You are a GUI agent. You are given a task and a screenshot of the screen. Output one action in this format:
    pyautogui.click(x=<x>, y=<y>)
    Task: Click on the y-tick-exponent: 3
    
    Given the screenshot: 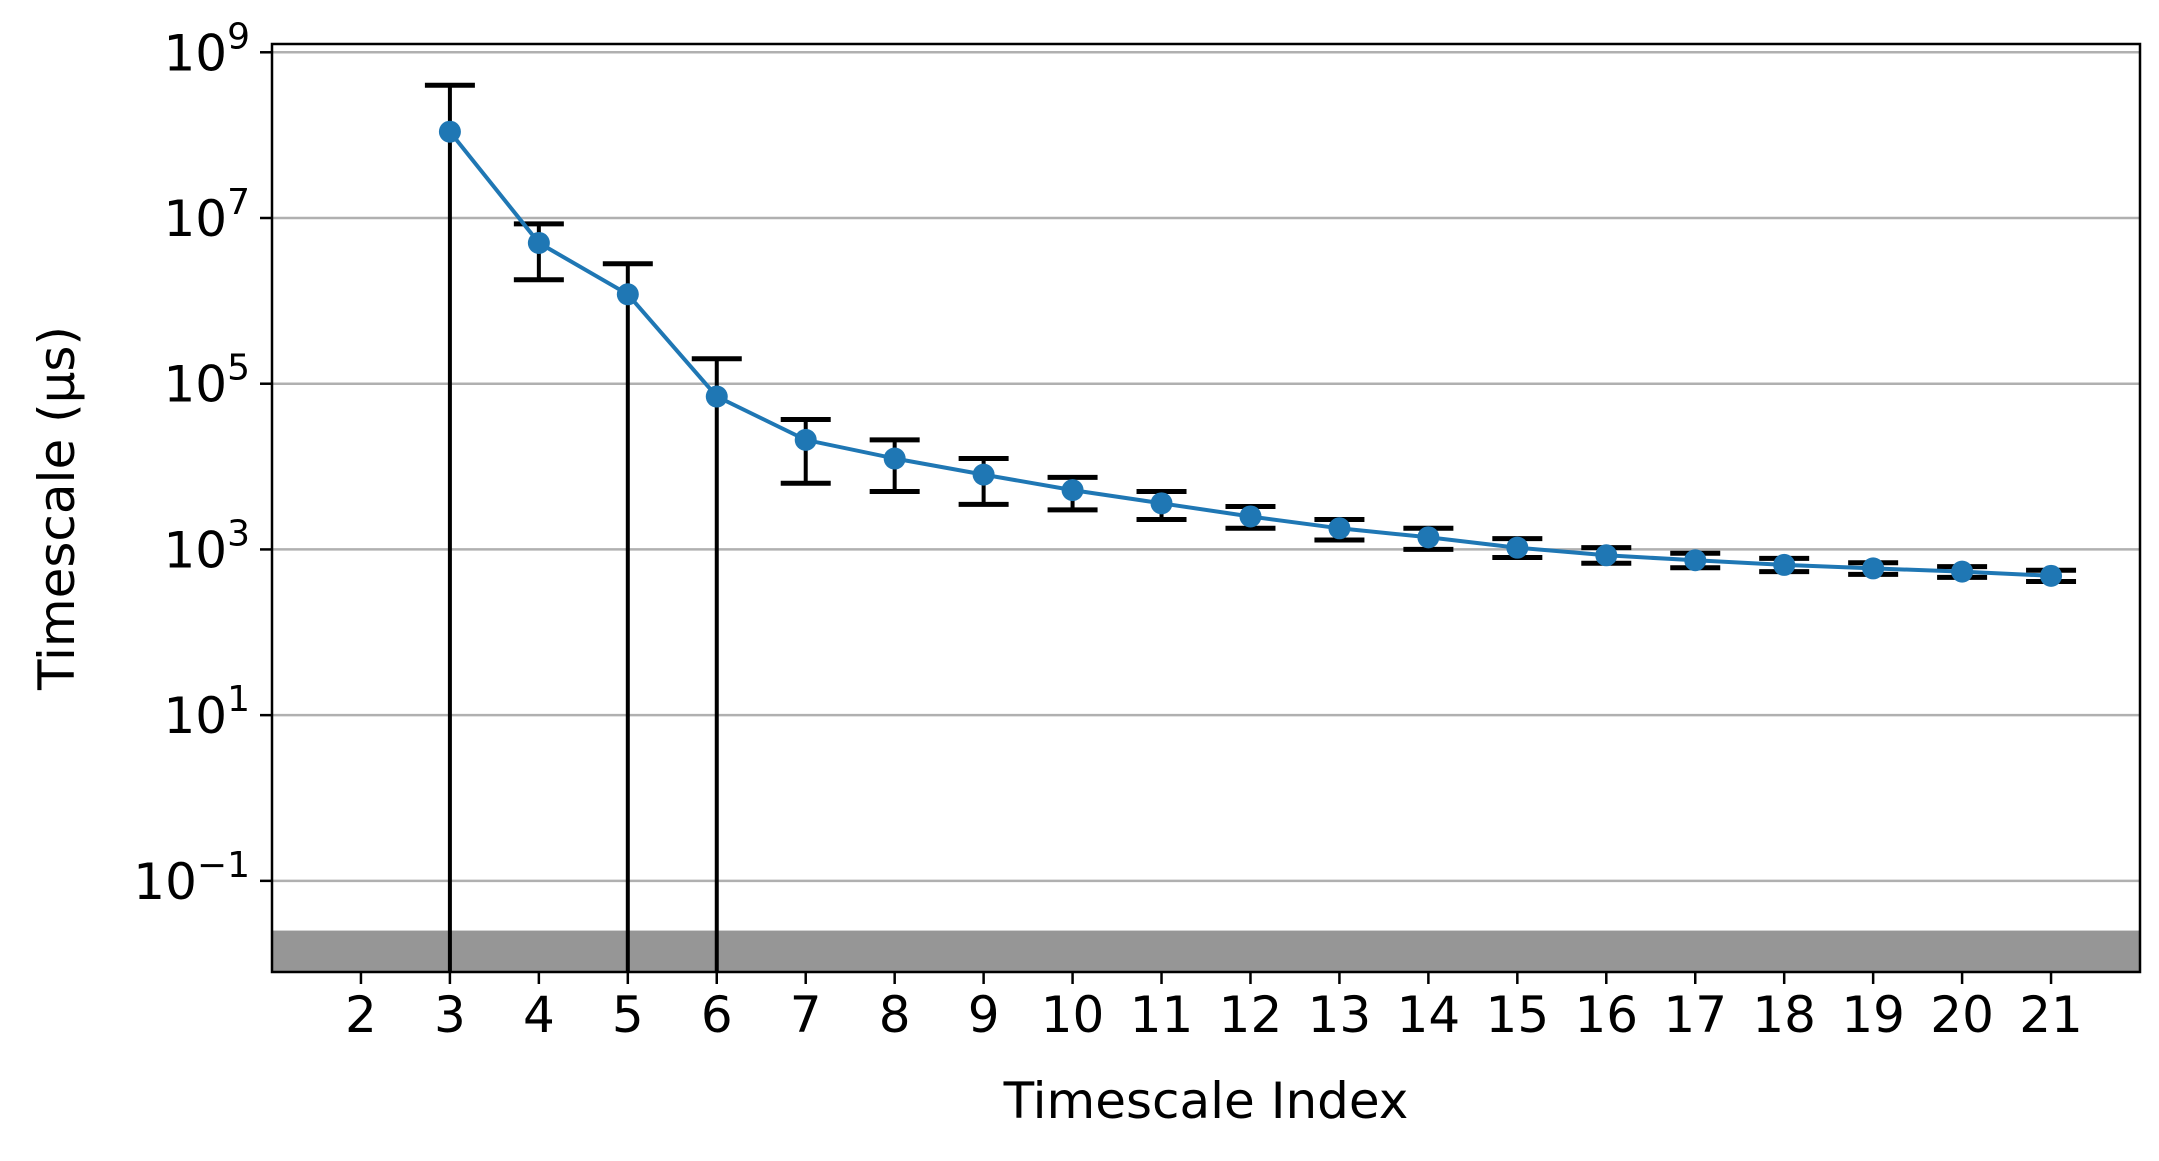 What is the action you would take?
    pyautogui.click(x=238, y=533)
    